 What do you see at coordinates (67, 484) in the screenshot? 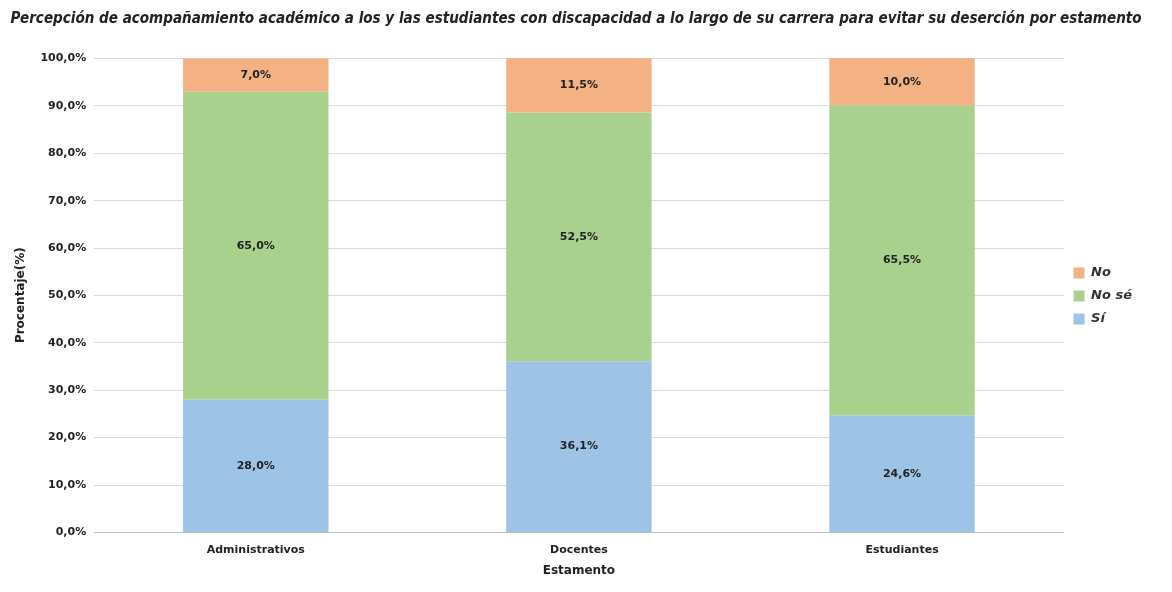
I see `y-tick-label: 10,0%` at bounding box center [67, 484].